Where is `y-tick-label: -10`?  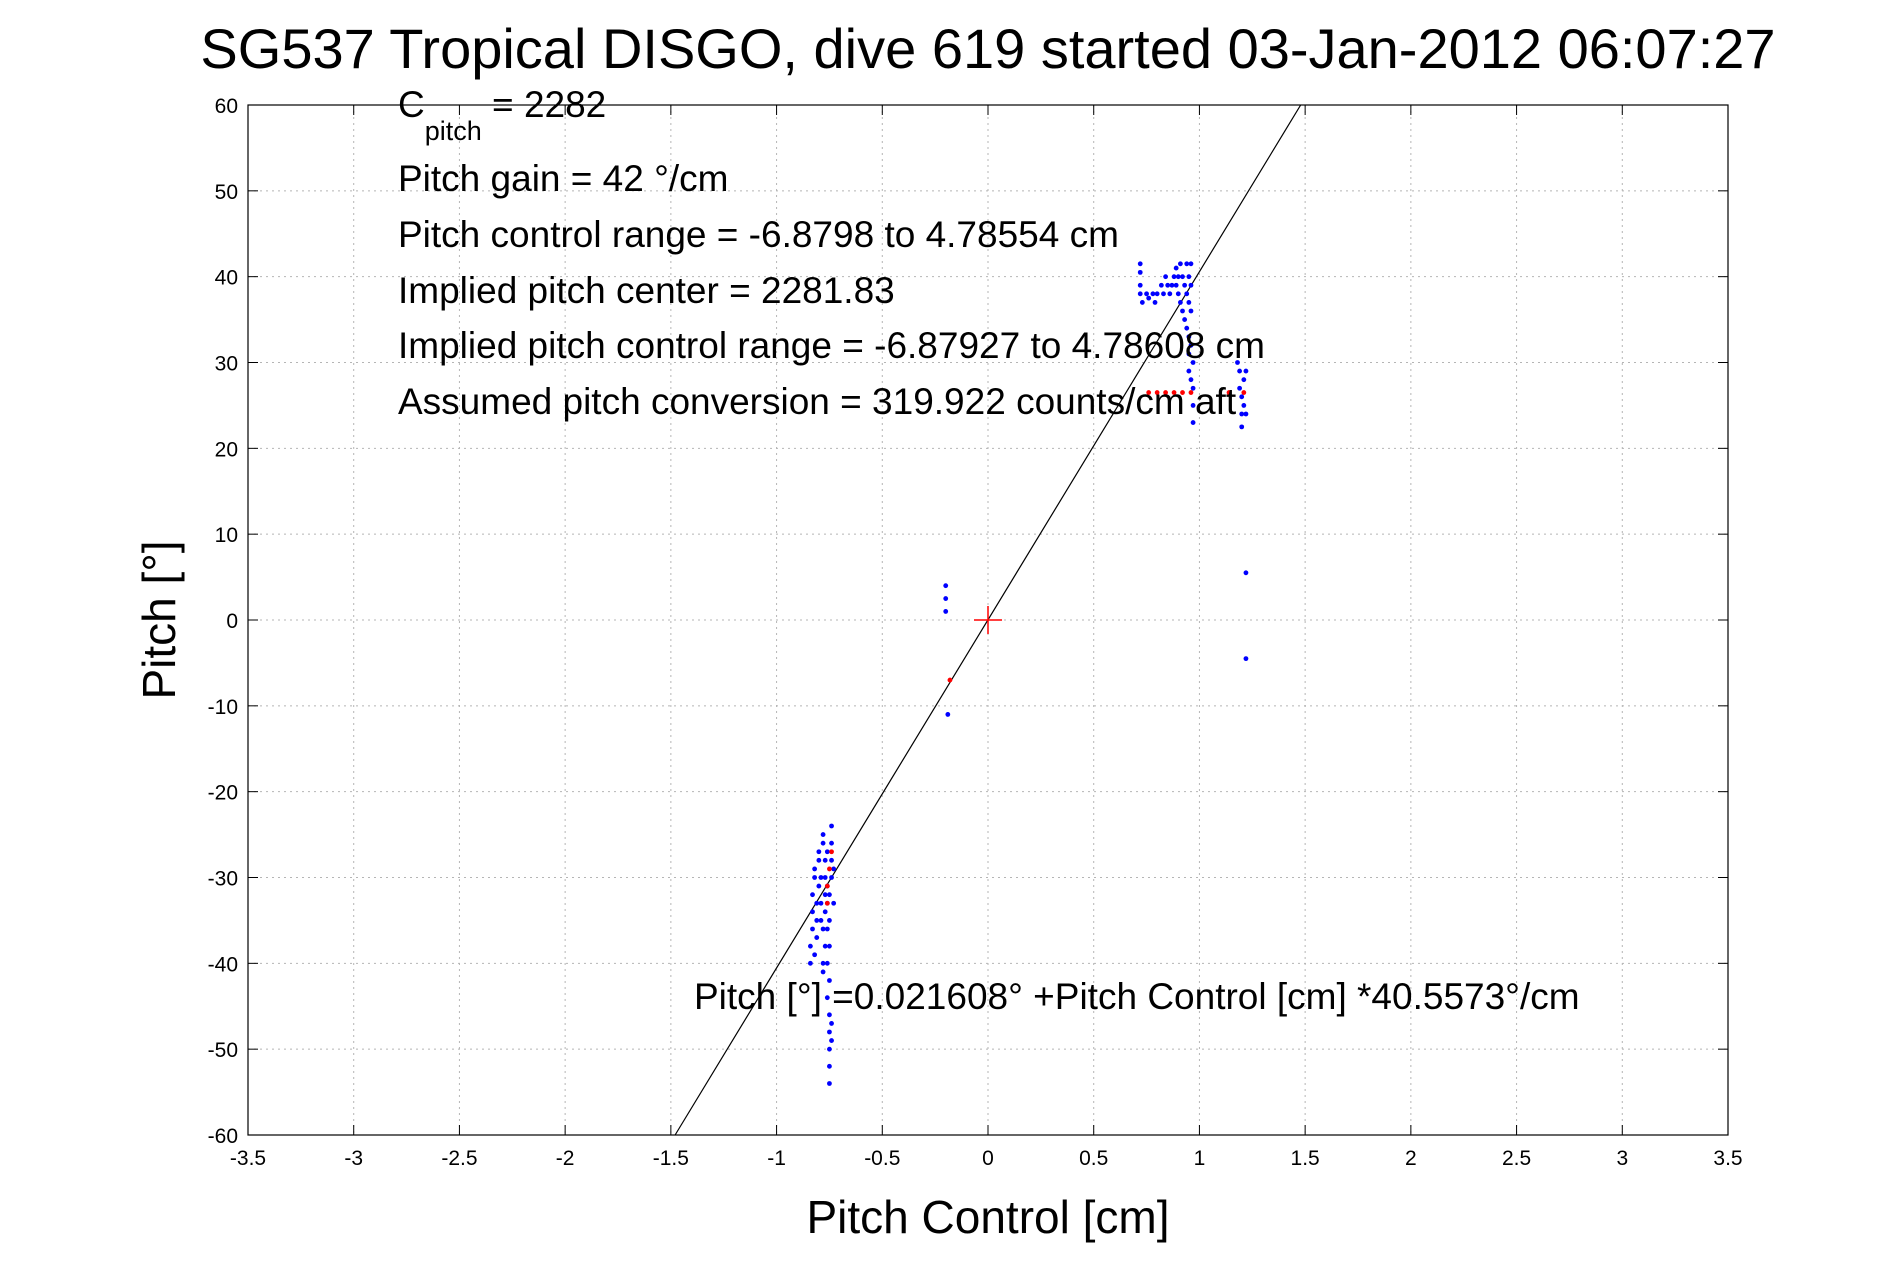
y-tick-label: -10 is located at coordinates (223, 707).